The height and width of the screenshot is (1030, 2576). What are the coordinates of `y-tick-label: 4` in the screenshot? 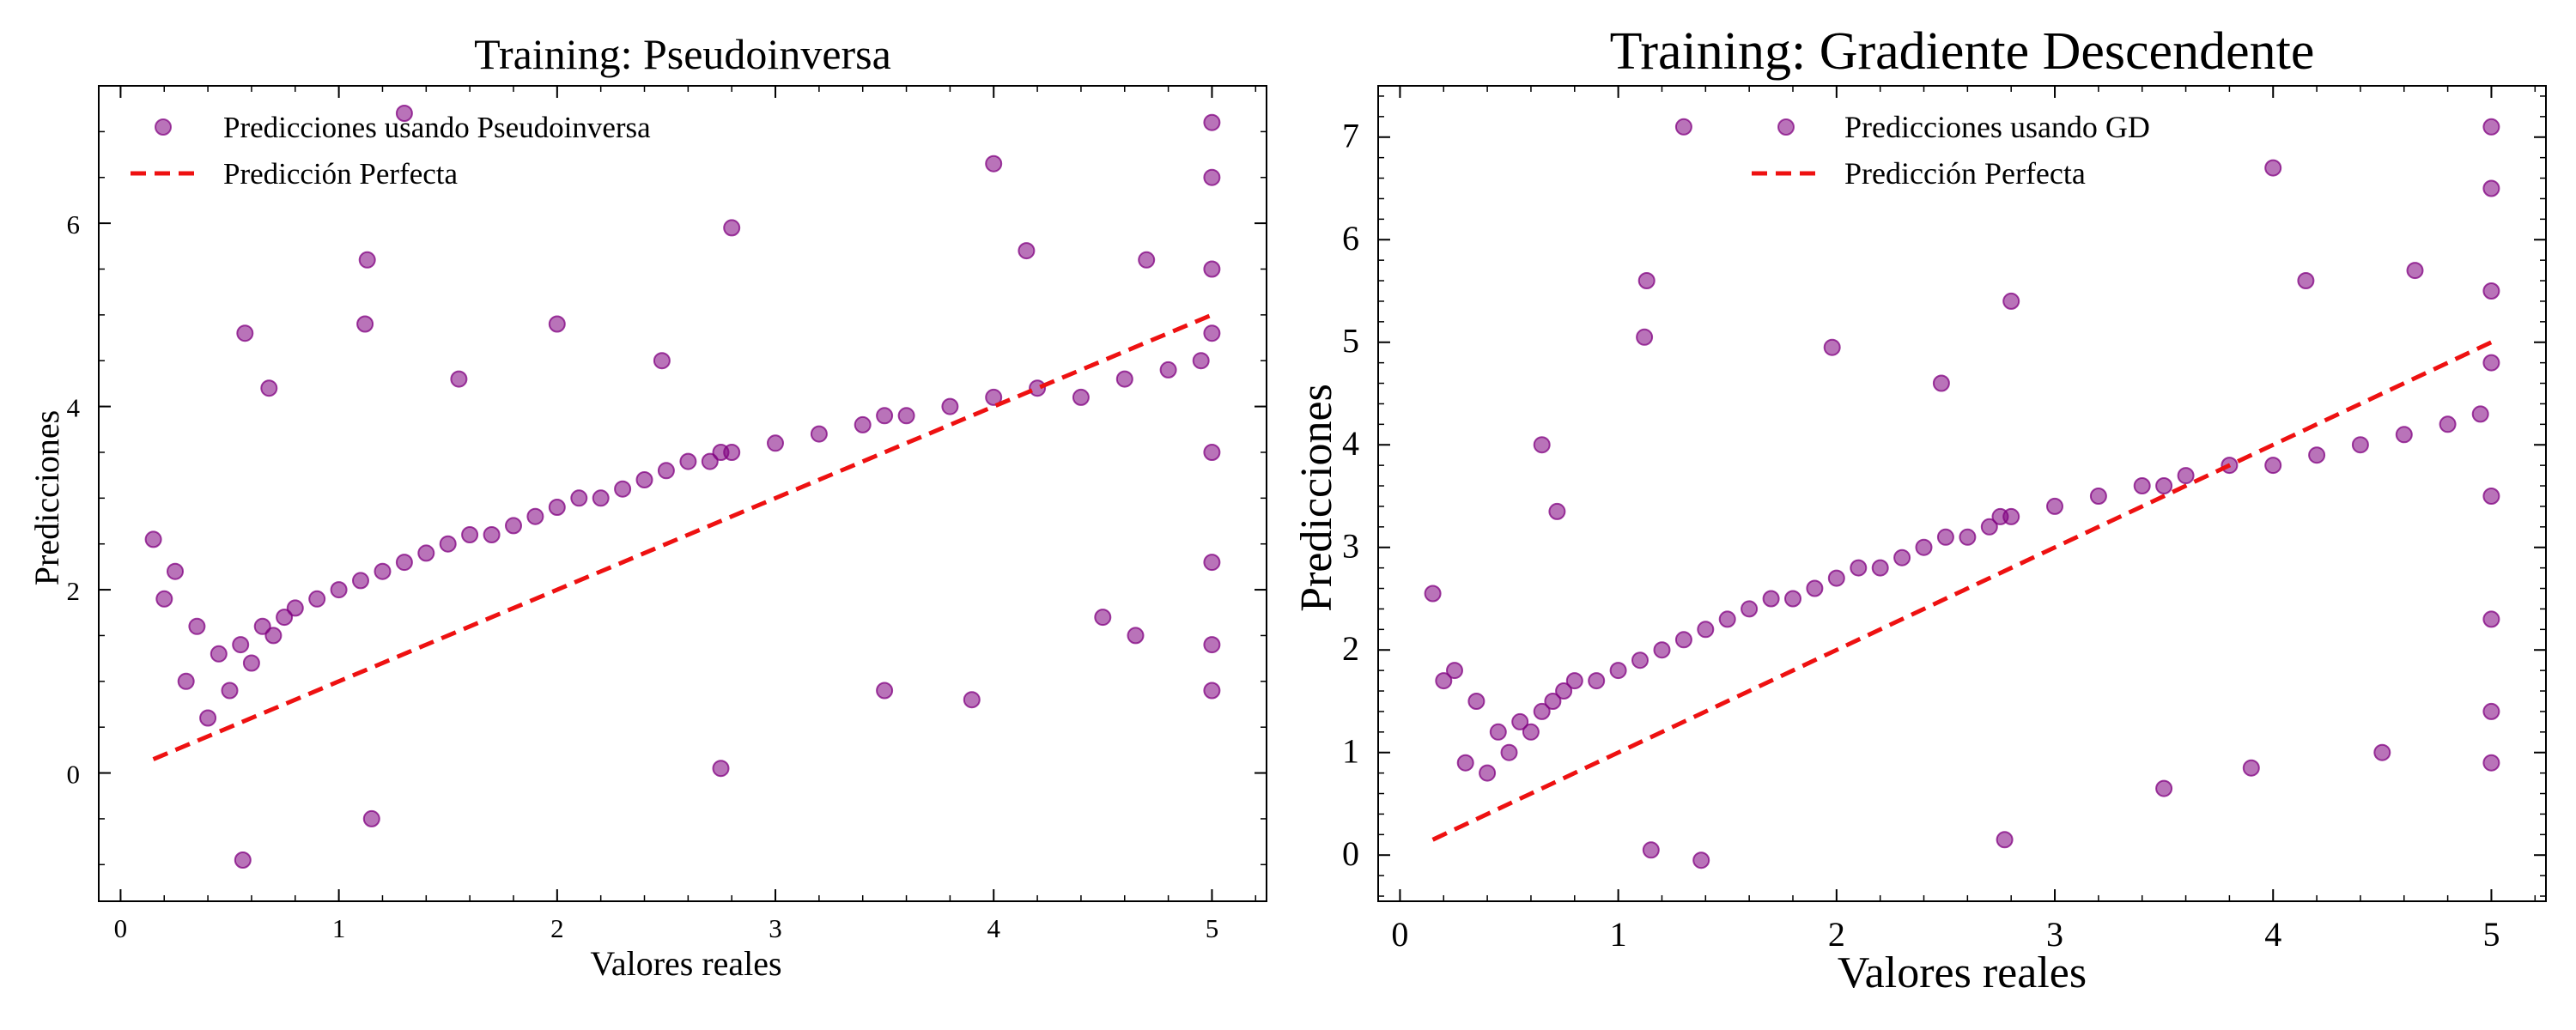 It's located at (1350, 443).